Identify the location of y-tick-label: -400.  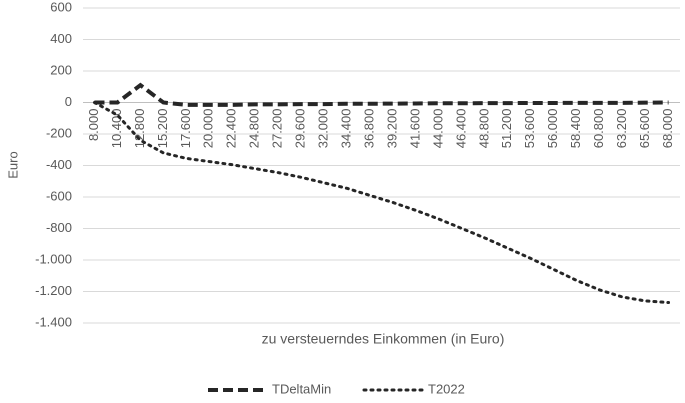
(59, 164).